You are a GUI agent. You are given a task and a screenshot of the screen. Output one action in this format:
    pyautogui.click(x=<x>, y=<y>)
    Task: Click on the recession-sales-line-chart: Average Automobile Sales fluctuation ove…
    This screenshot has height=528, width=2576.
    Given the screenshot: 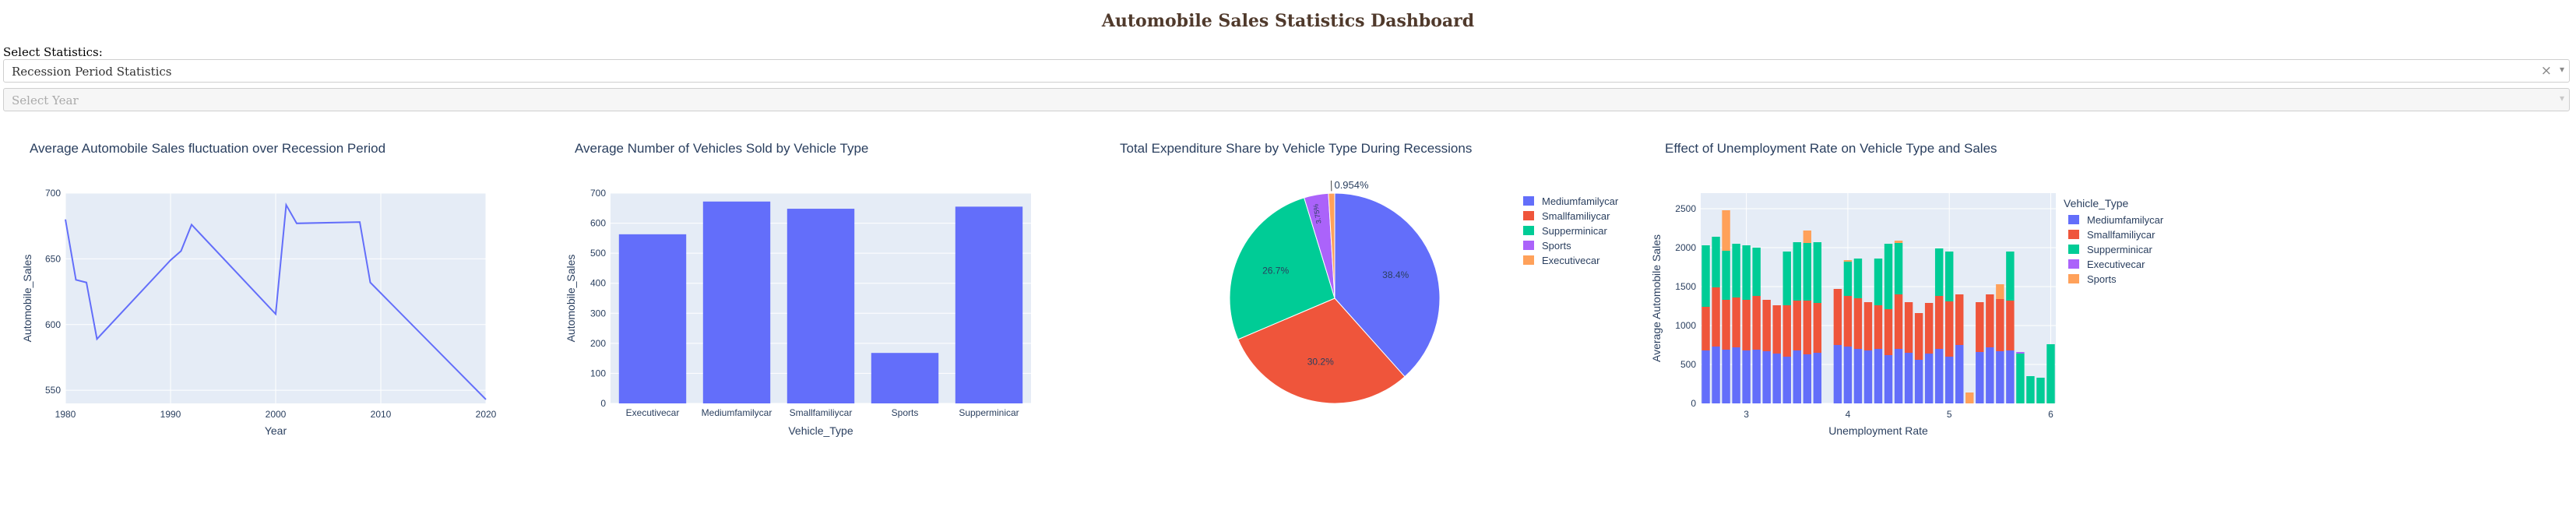 What is the action you would take?
    pyautogui.click(x=259, y=289)
    